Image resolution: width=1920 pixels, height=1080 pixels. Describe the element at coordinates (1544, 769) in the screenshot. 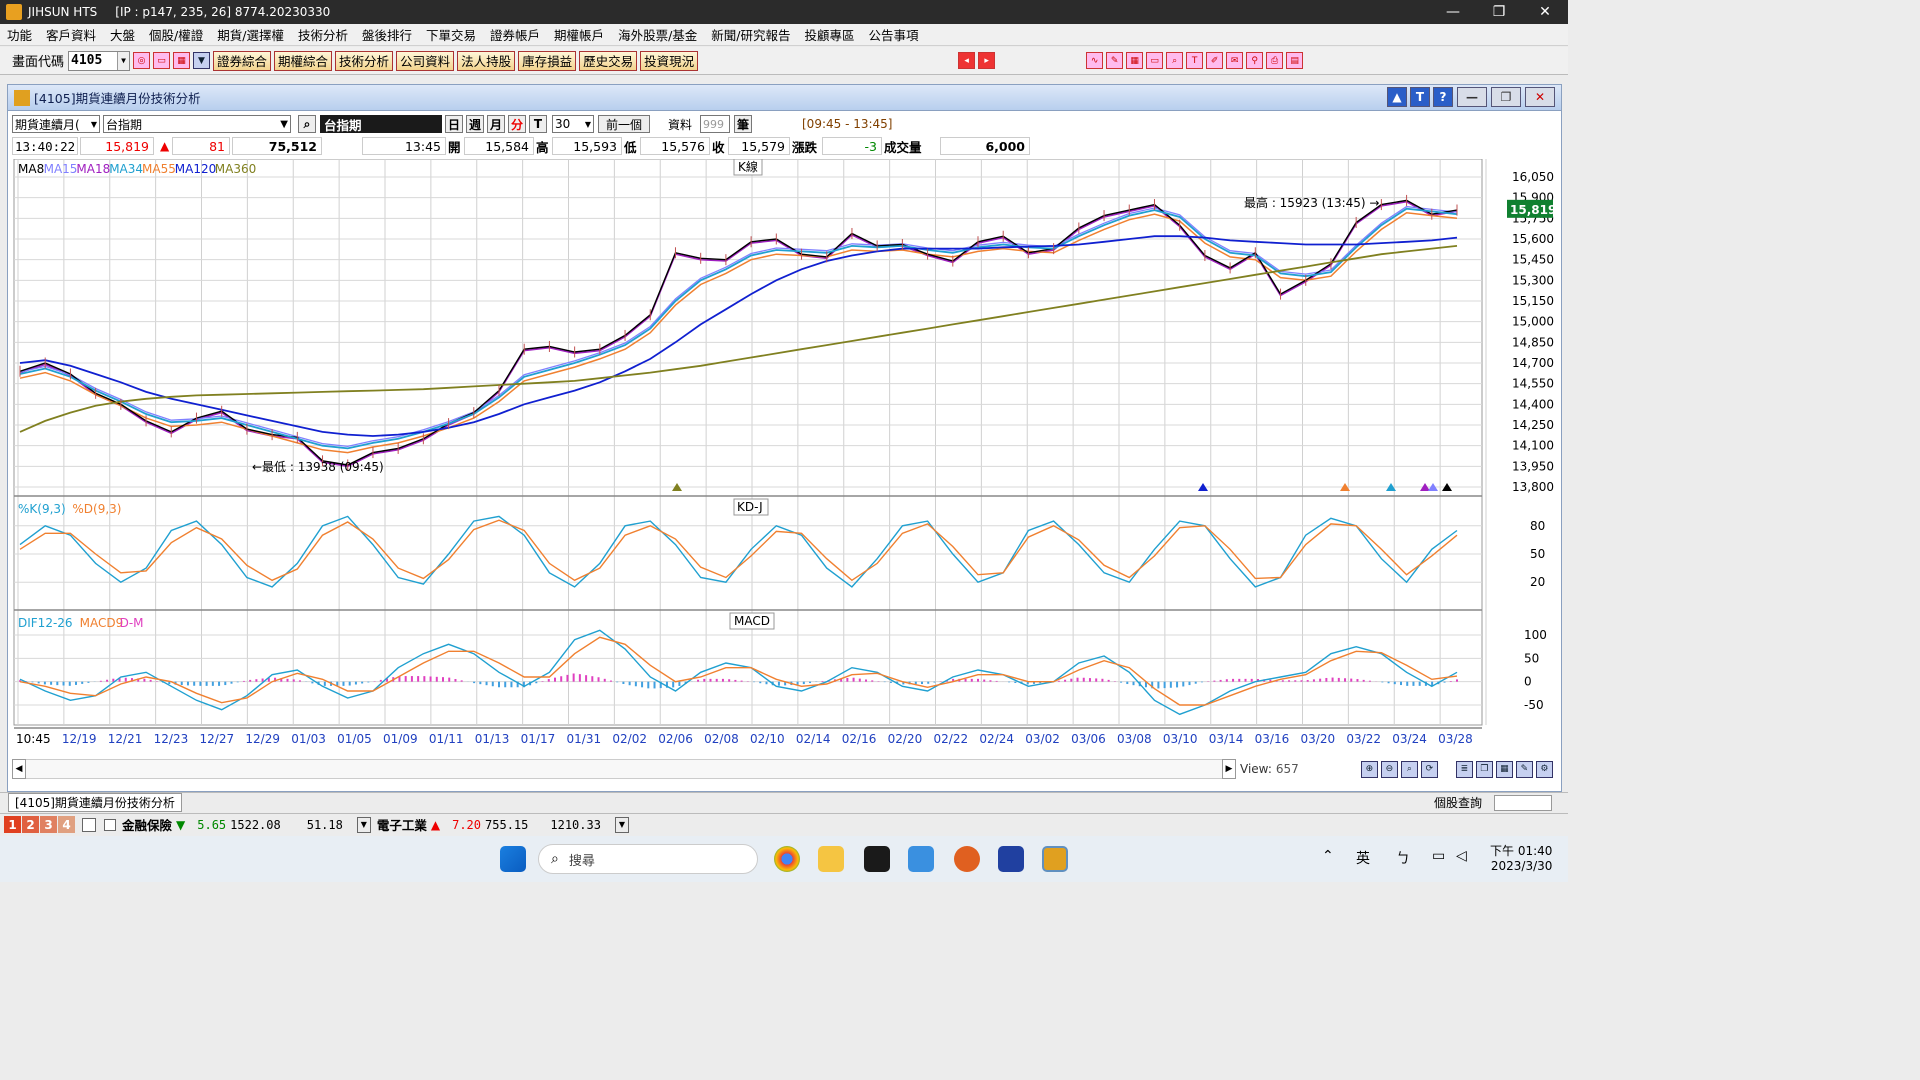

I see `settings-icon: ⚙` at that location.